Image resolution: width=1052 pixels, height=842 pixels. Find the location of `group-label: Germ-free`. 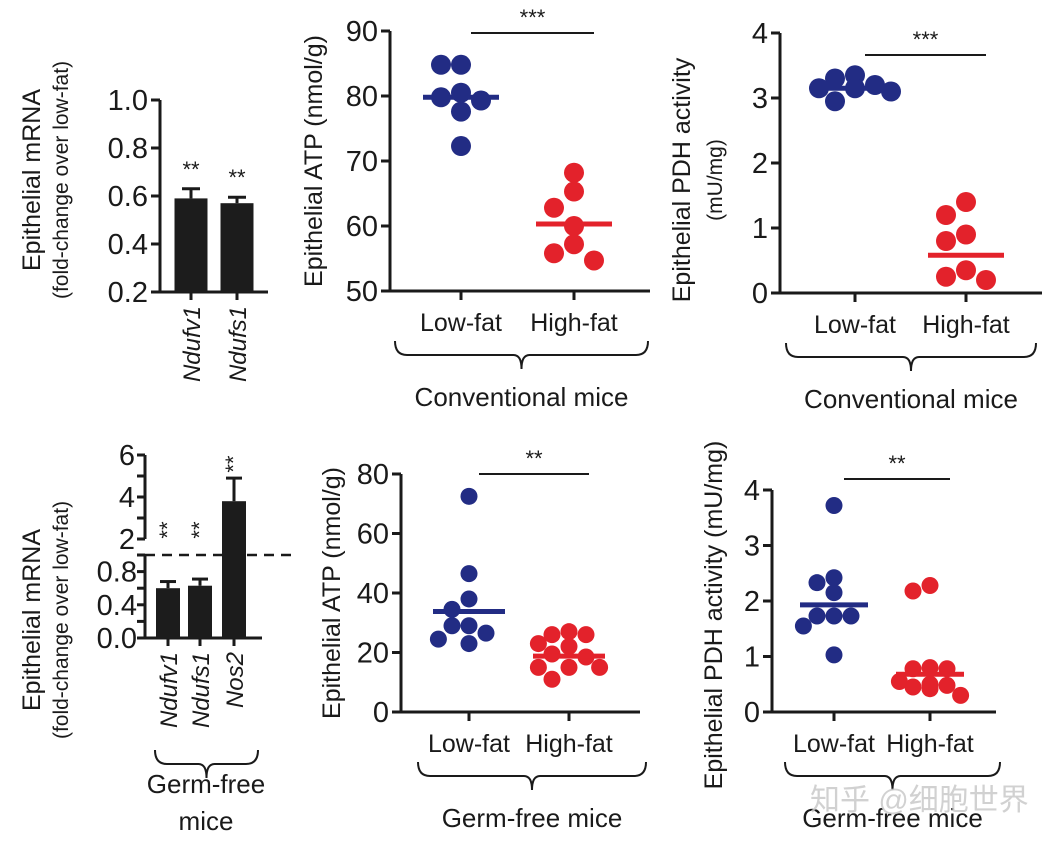

group-label: Germ-free is located at coordinates (206, 784).